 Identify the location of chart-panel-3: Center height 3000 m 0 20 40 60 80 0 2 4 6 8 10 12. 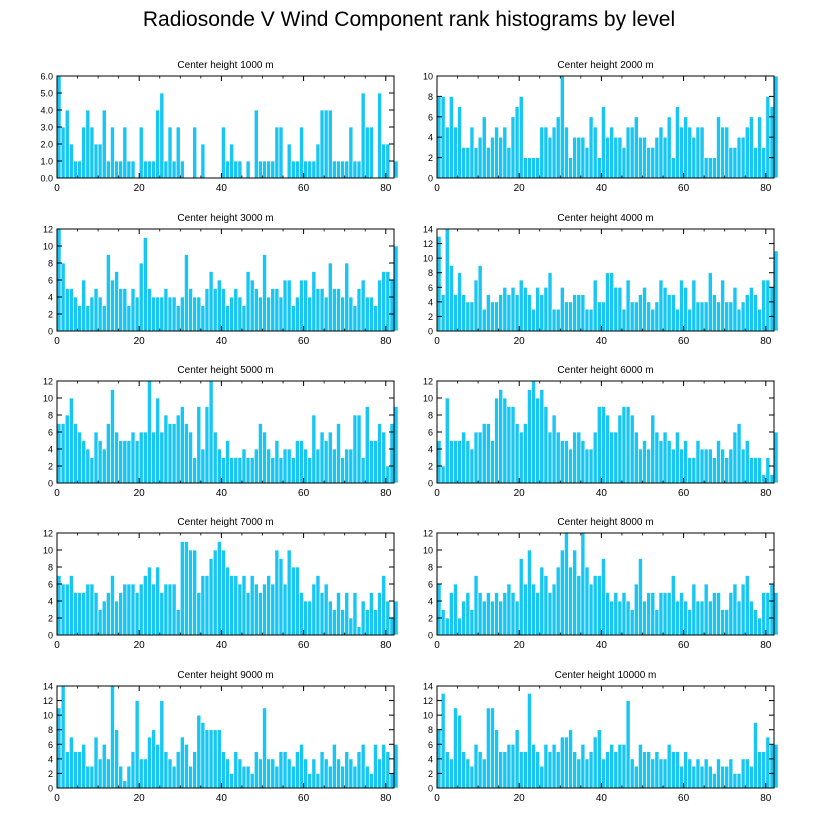
(221, 280).